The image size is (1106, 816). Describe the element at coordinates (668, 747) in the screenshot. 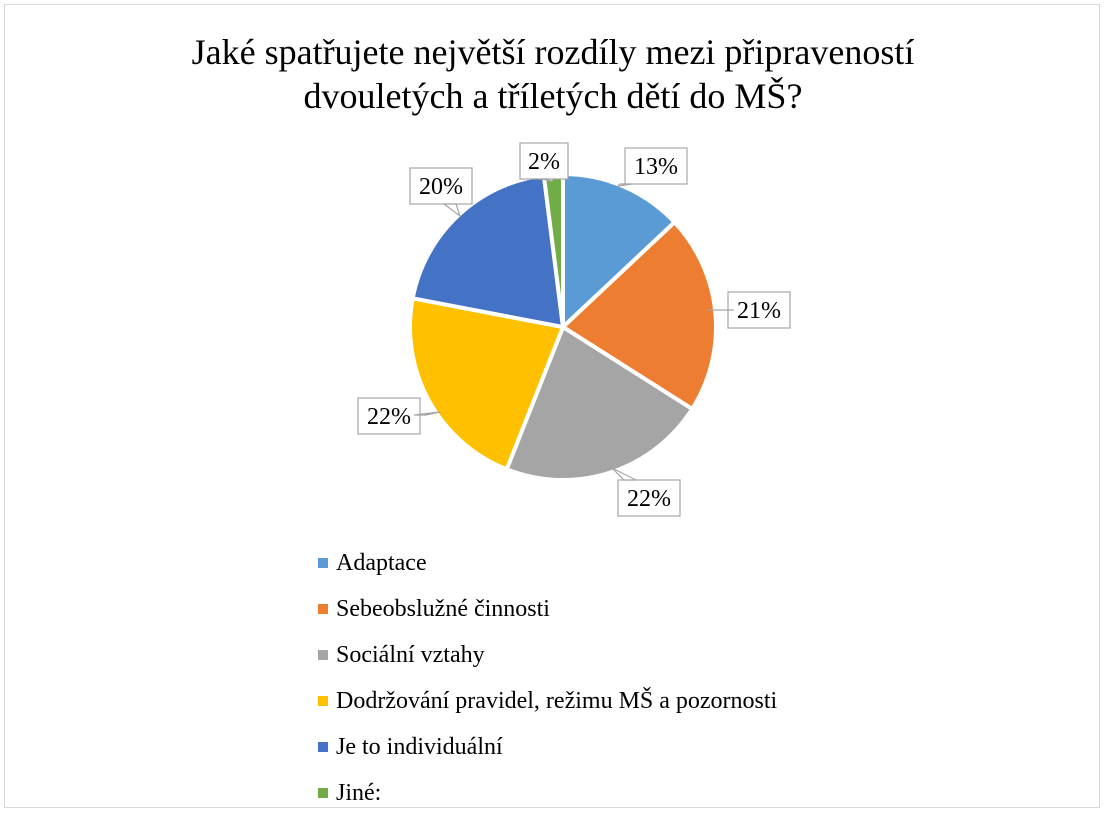

I see `legend-item-5: Je to individuální` at that location.